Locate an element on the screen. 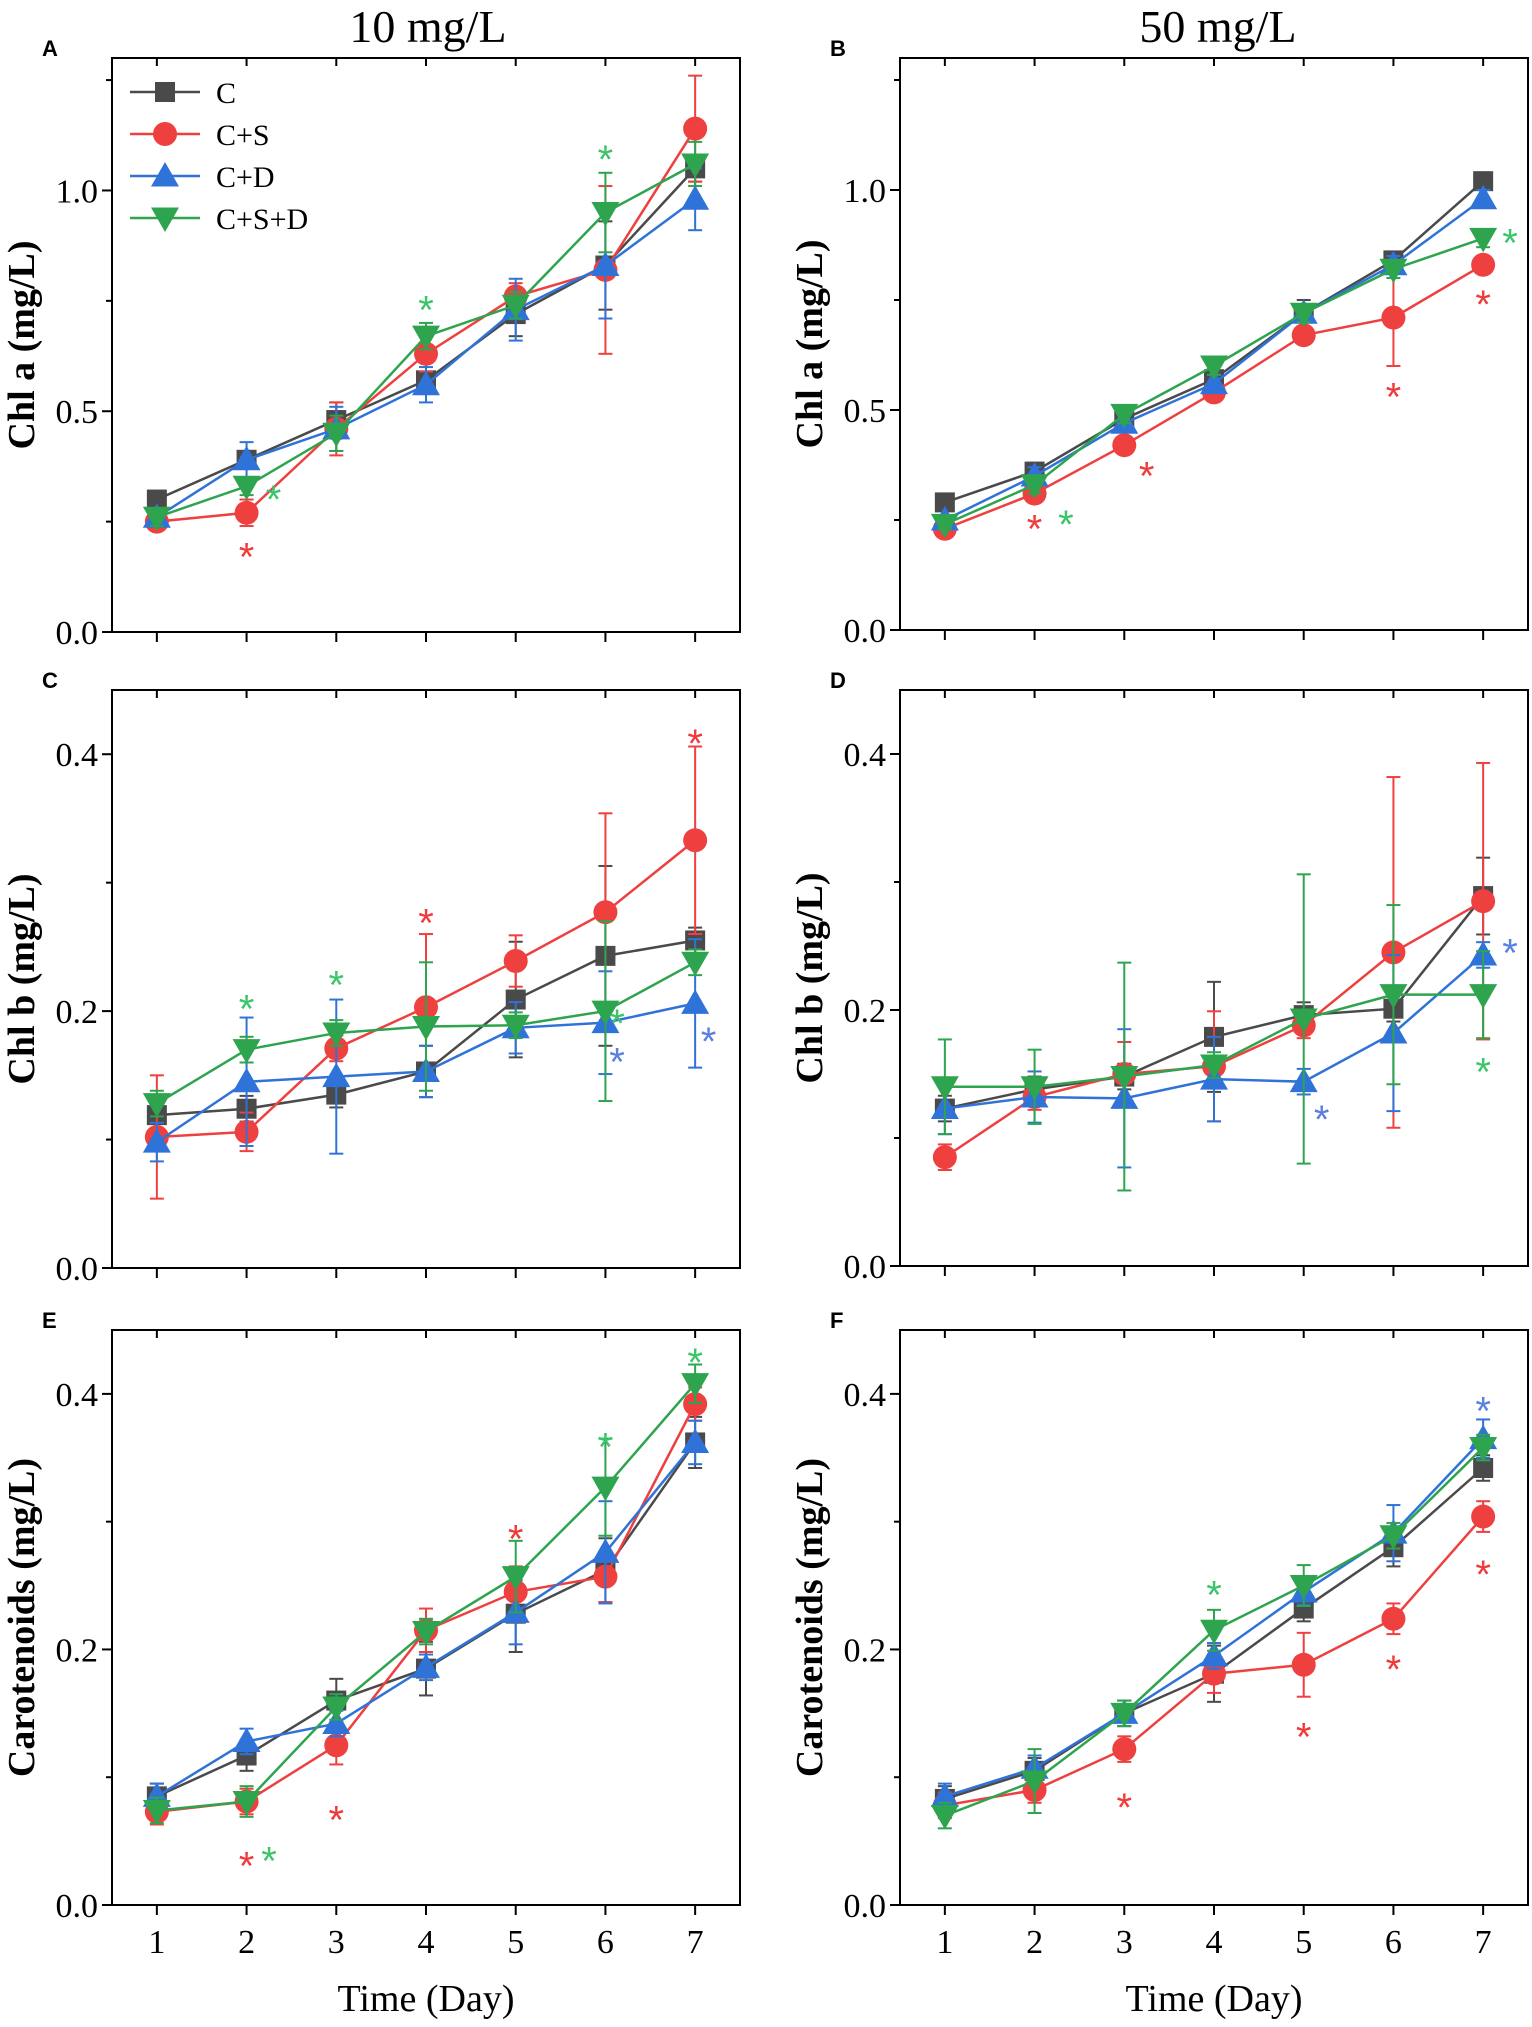  panel-d: D 0.0 0.2 0.4 Chl b (mg/L) * * * is located at coordinates (1159, 977).